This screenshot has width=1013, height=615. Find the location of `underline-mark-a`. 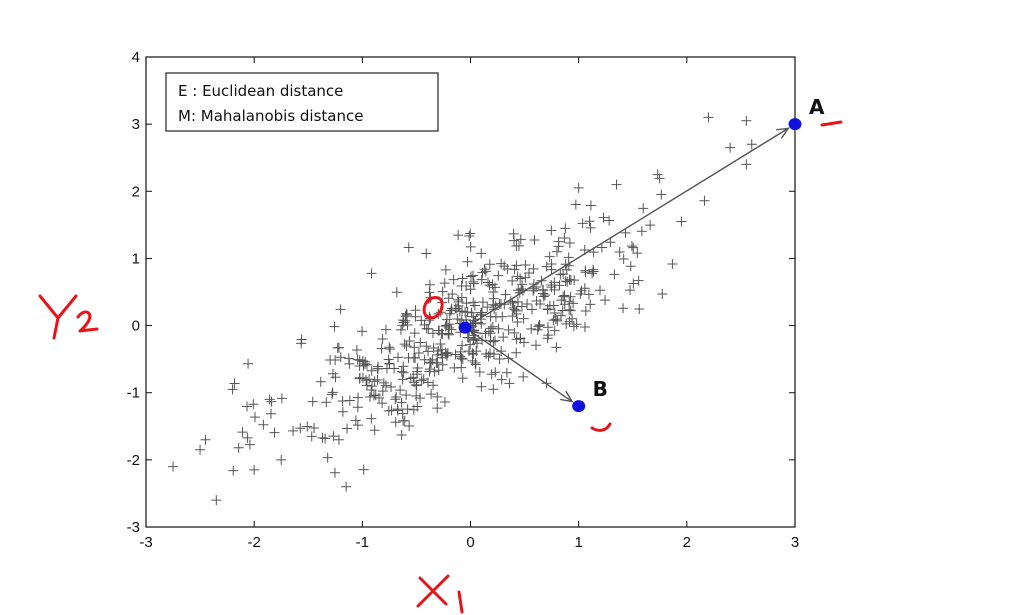

underline-mark-a is located at coordinates (831, 123).